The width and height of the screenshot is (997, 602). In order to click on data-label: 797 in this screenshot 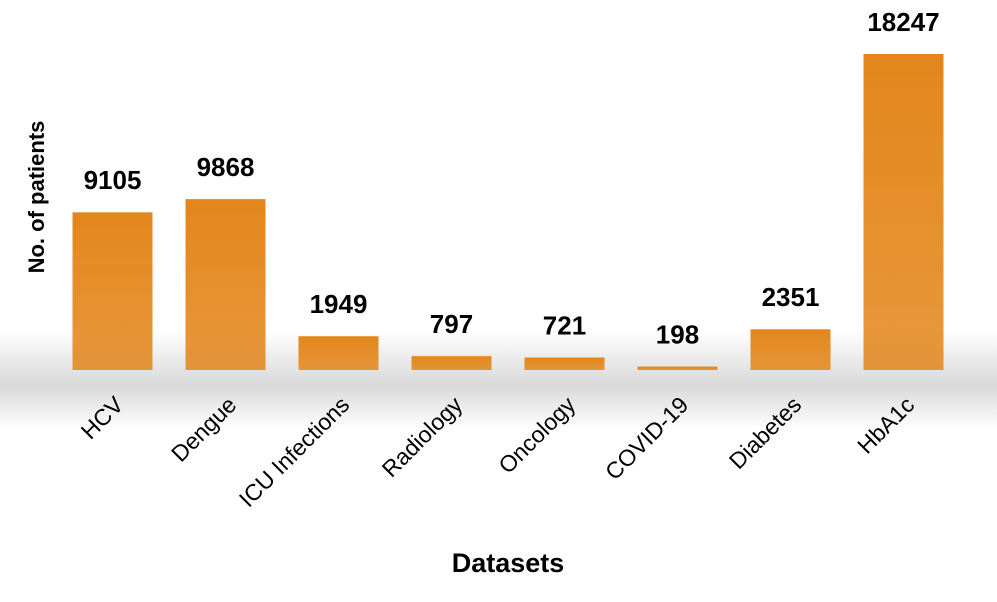, I will do `click(451, 324)`.